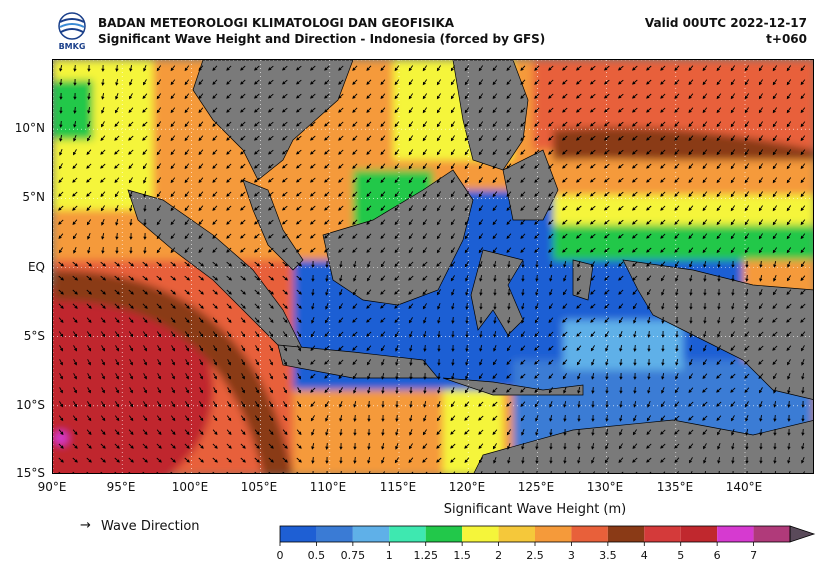 The image size is (830, 574). What do you see at coordinates (52, 487) in the screenshot?
I see `lon-label-90e: 90°E` at bounding box center [52, 487].